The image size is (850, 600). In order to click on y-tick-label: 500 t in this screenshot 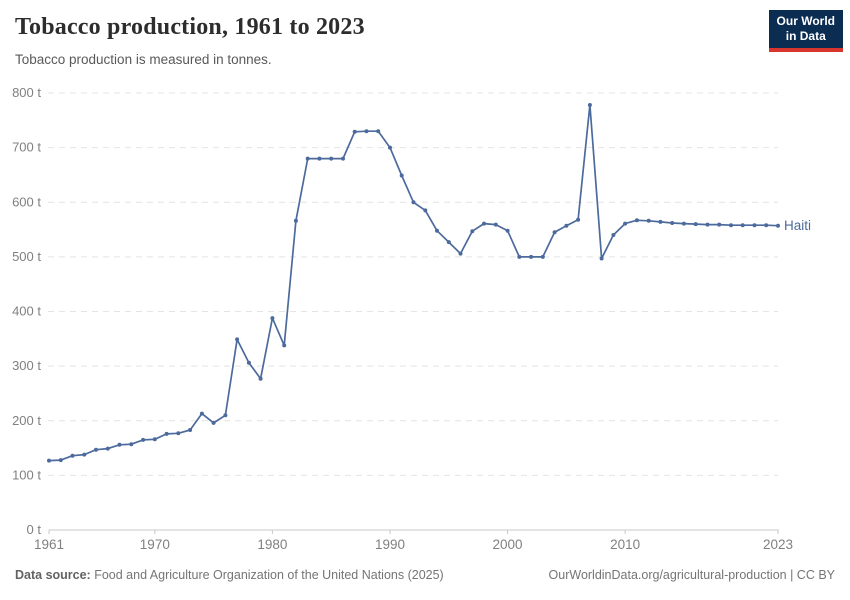, I will do `click(26, 256)`.